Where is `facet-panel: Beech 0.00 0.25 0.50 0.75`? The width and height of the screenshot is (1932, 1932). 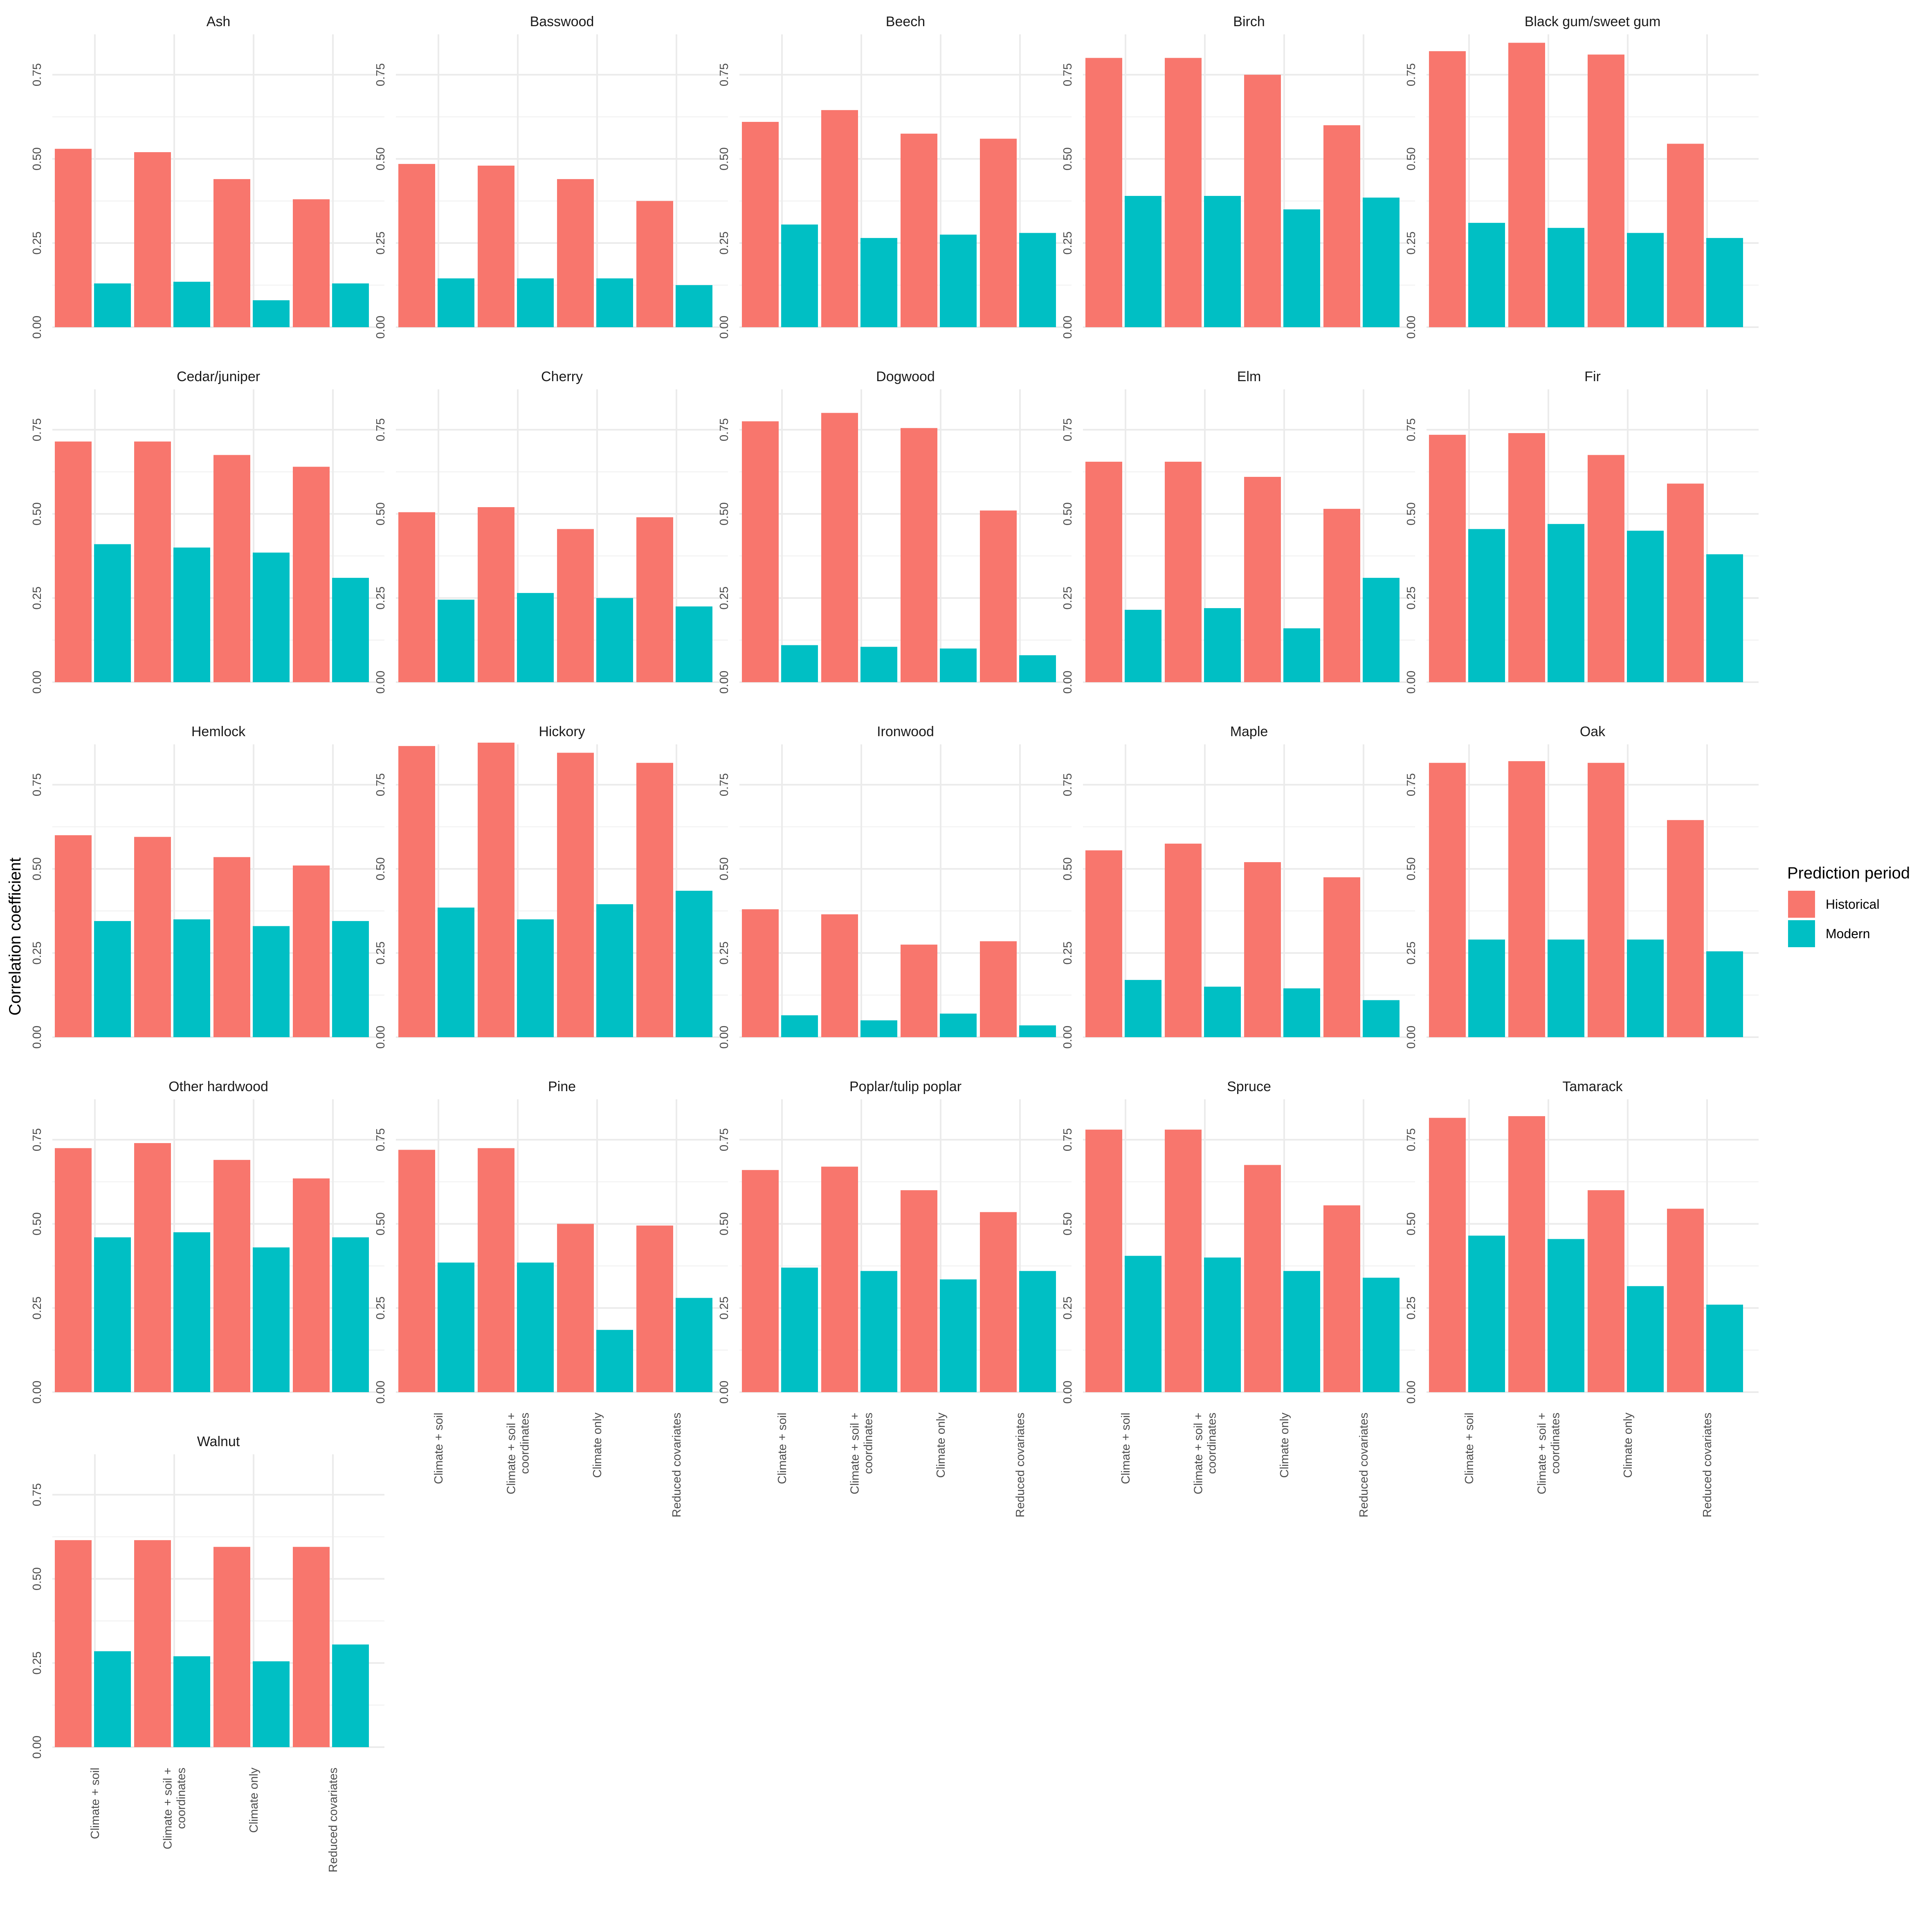 facet-panel: Beech 0.00 0.25 0.50 0.75 is located at coordinates (895, 177).